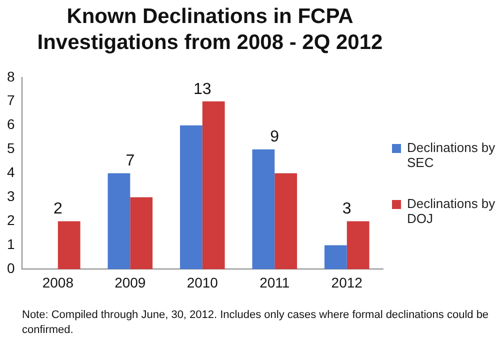 The height and width of the screenshot is (346, 500). What do you see at coordinates (10, 220) in the screenshot?
I see `y-tick-label: 2` at bounding box center [10, 220].